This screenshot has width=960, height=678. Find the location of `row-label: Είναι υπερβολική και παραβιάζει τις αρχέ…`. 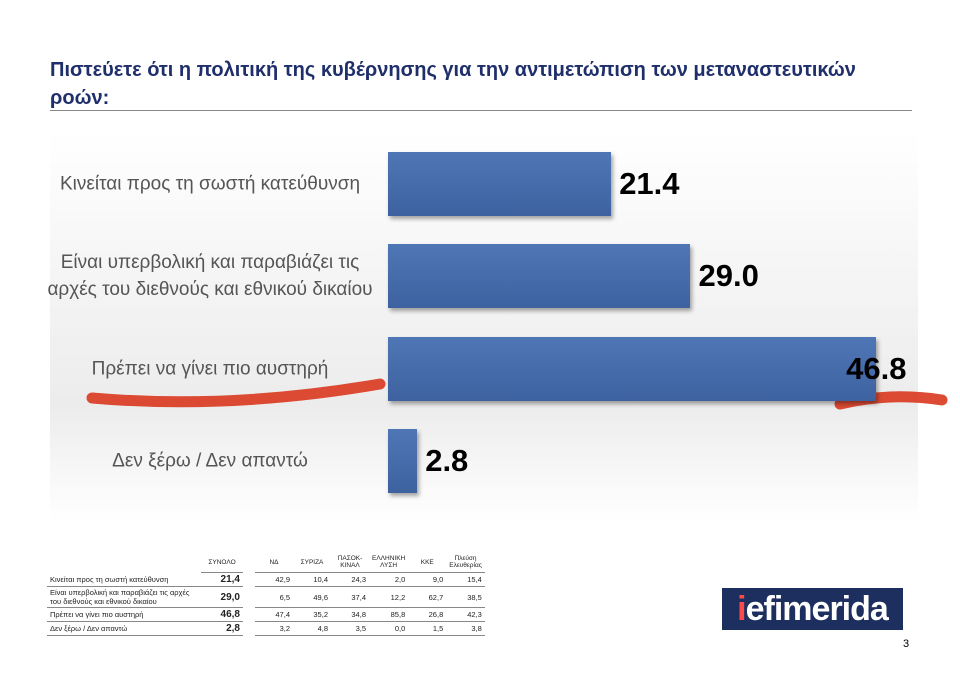

row-label: Είναι υπερβολική και παραβιάζει τις αρχέ… is located at coordinates (124, 597).